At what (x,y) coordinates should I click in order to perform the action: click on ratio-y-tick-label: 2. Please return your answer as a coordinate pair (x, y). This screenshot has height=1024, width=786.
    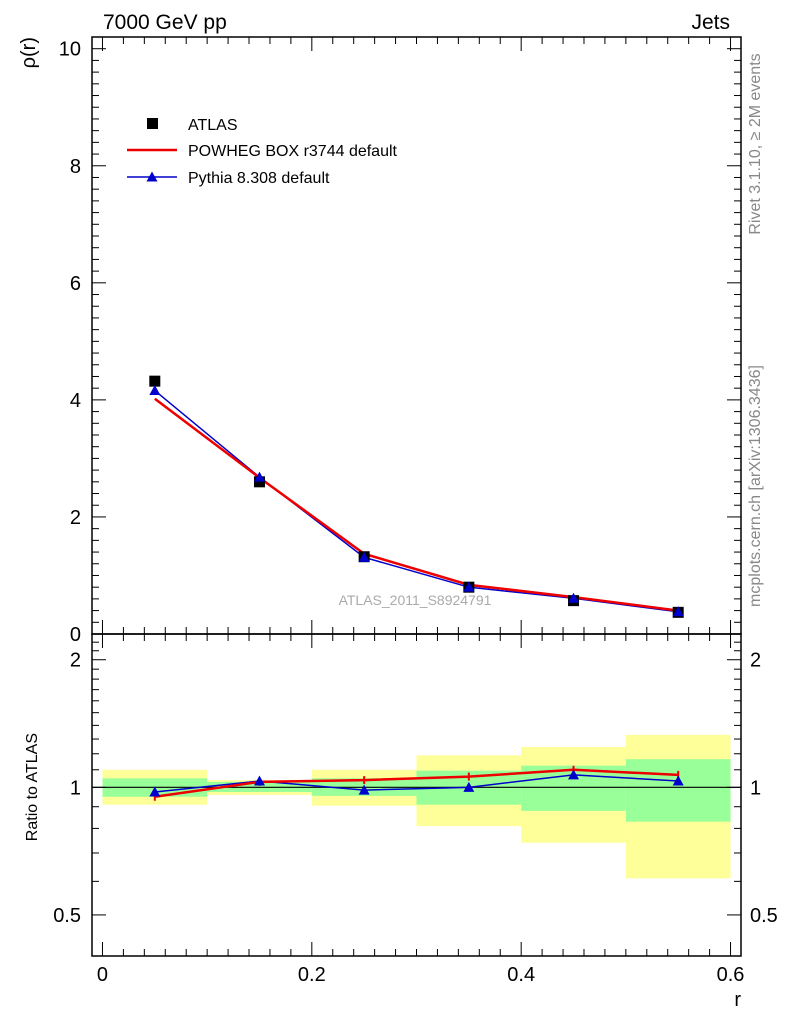
    Looking at the image, I should click on (75, 661).